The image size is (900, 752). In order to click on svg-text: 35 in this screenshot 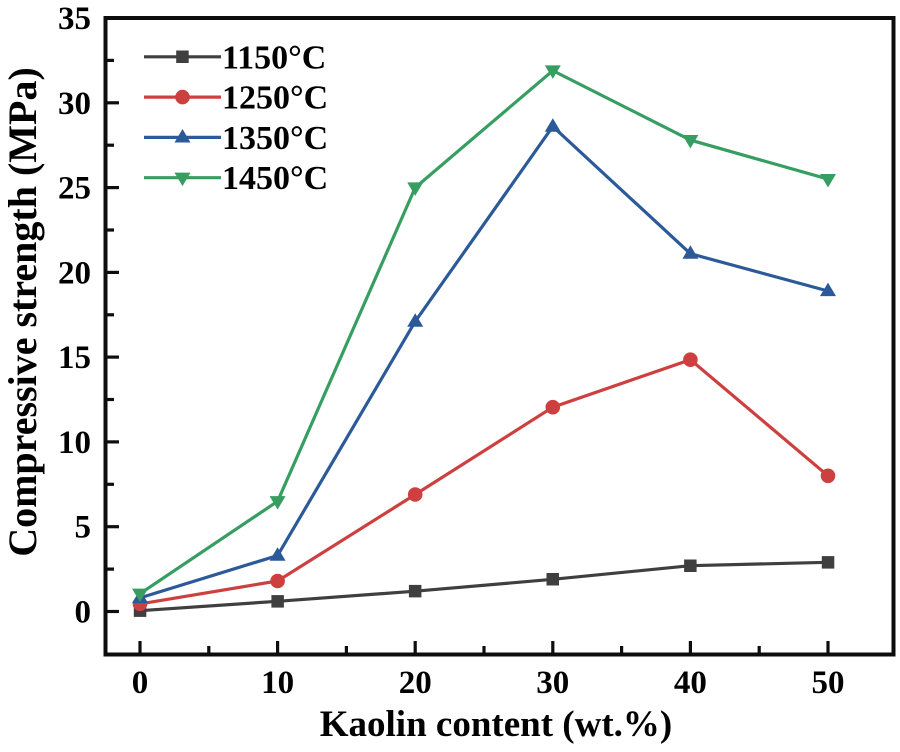, I will do `click(74, 19)`.